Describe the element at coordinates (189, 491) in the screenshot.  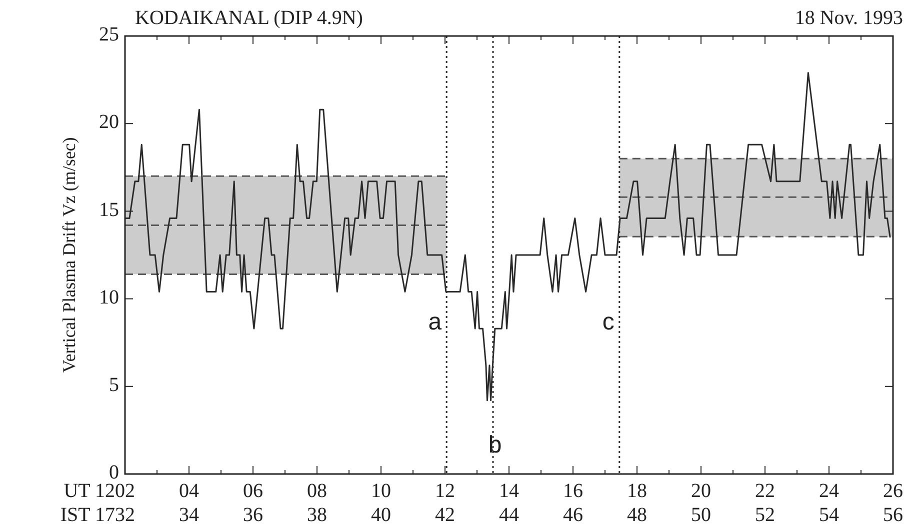
I see `x-tick-label: 04` at that location.